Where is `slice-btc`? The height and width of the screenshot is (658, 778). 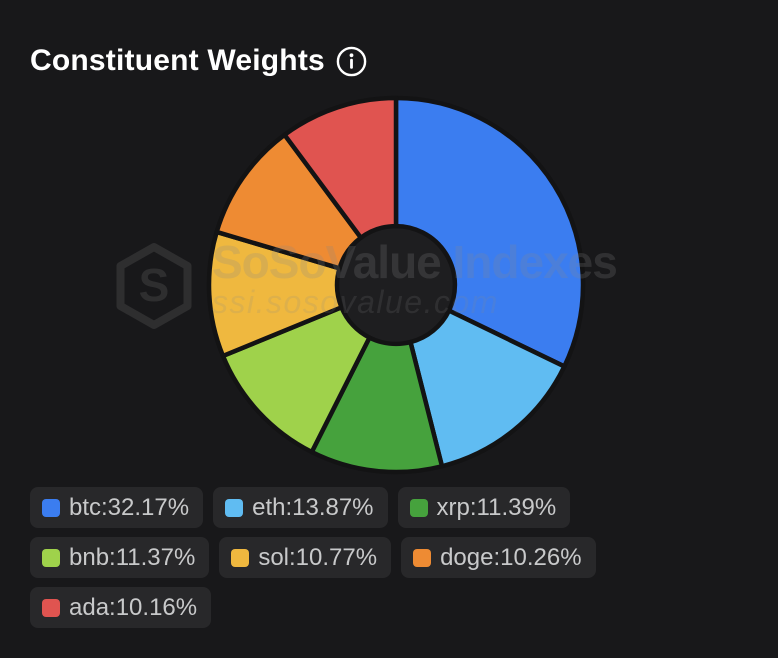
slice-btc is located at coordinates (489, 232).